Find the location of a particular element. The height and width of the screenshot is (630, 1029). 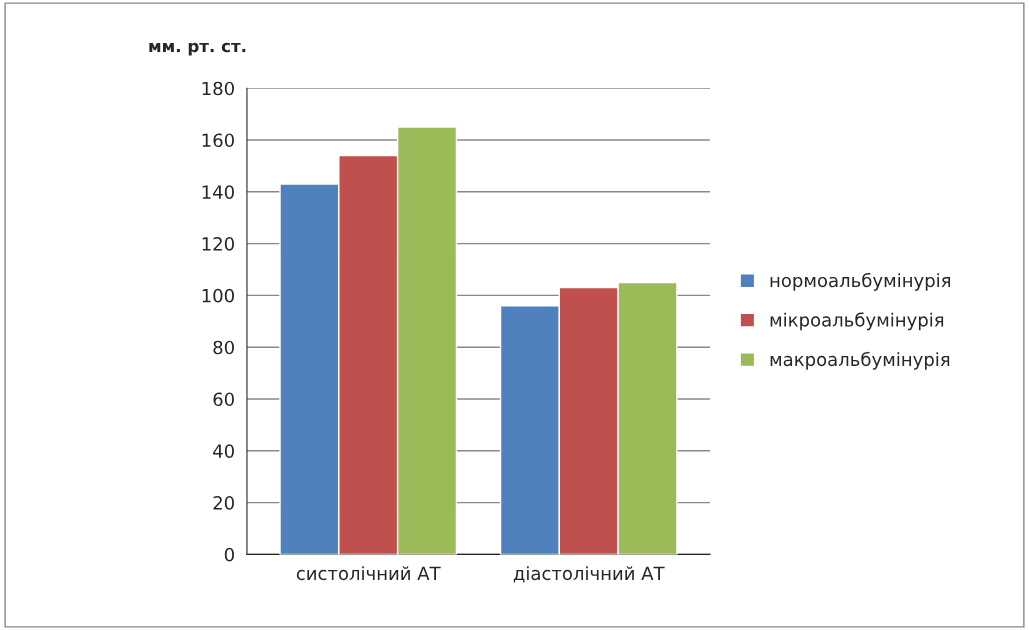

y-tick-label: 0 is located at coordinates (229, 554).